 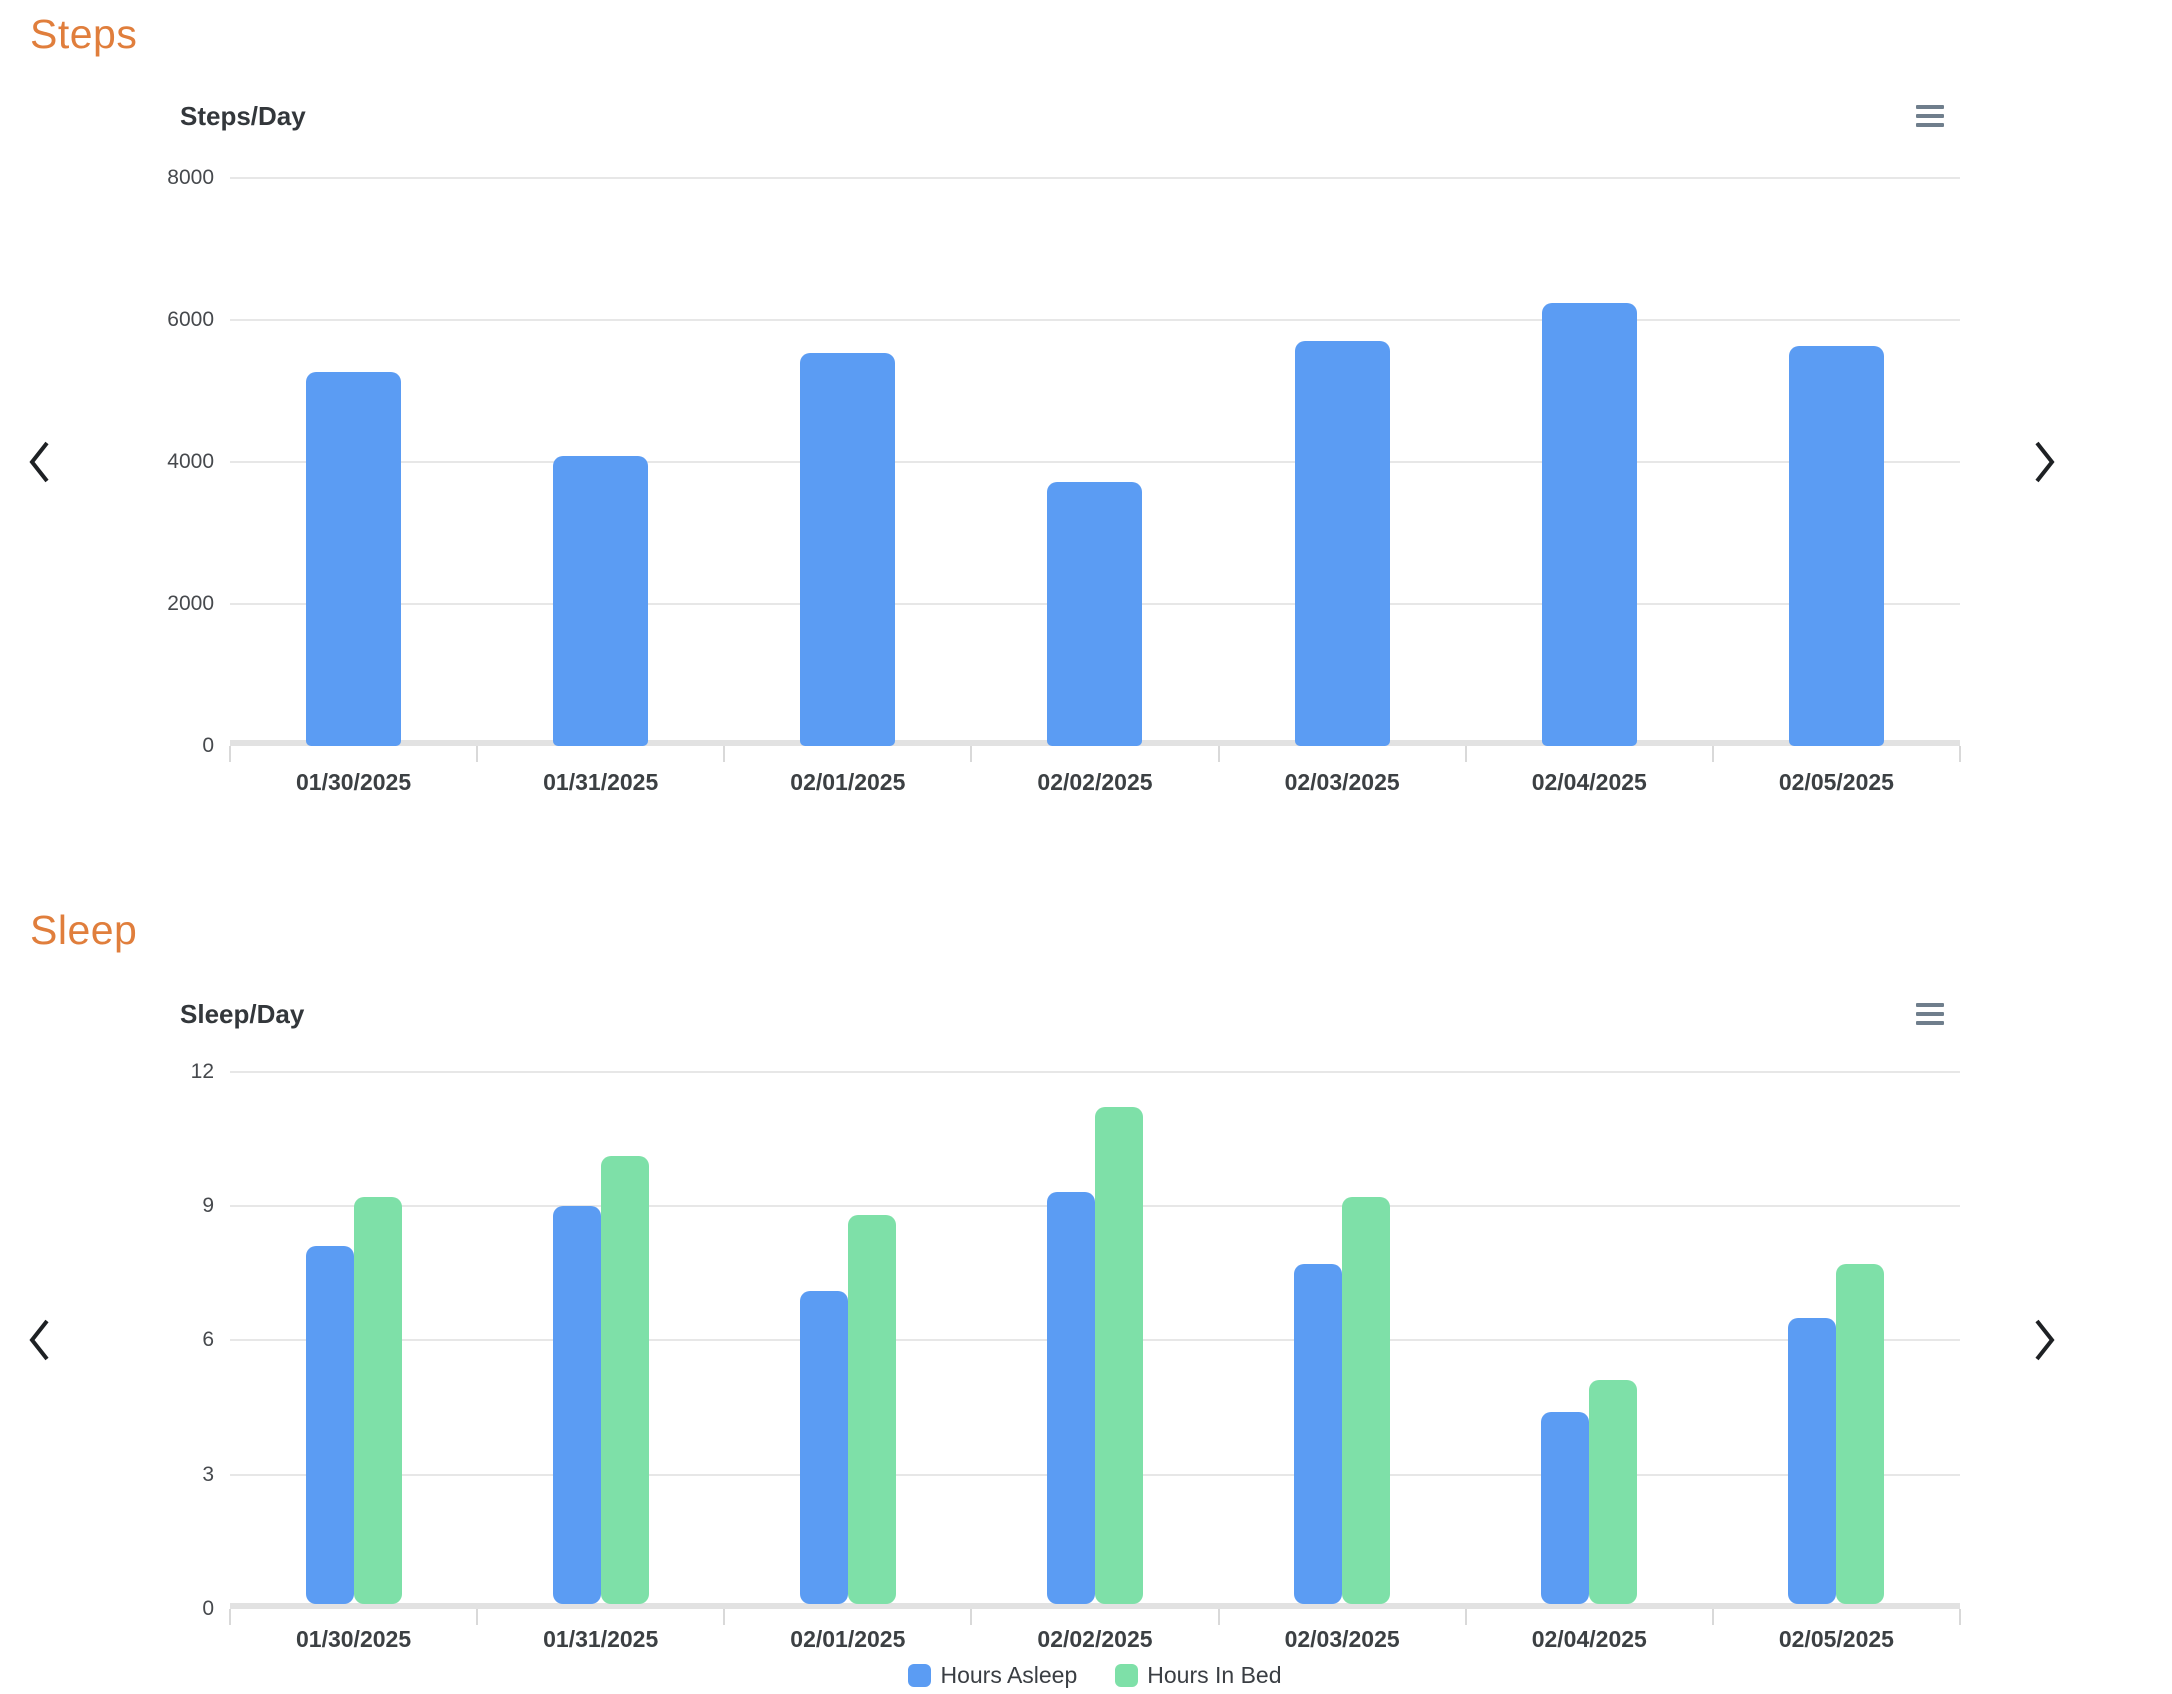 I want to click on steps-next-button, so click(x=2045, y=463).